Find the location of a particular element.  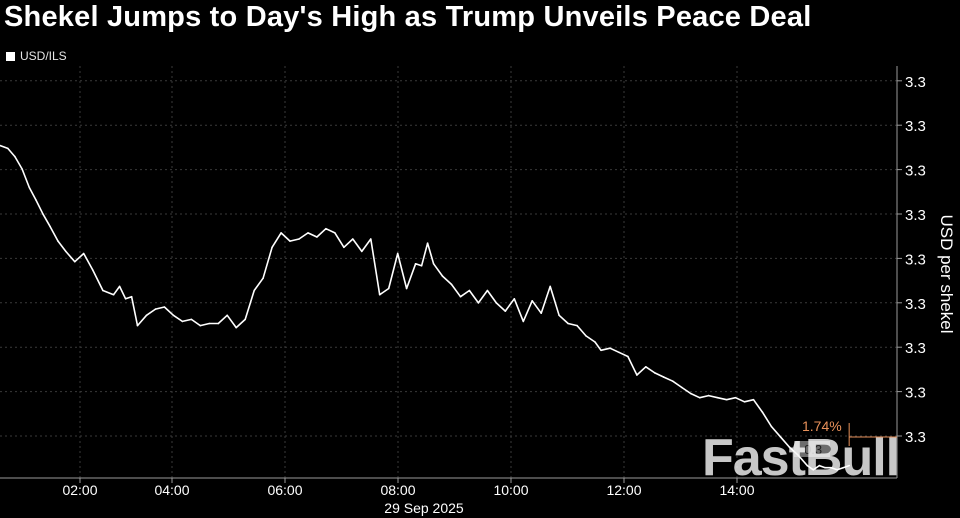

legend: USD/ILS is located at coordinates (36, 56).